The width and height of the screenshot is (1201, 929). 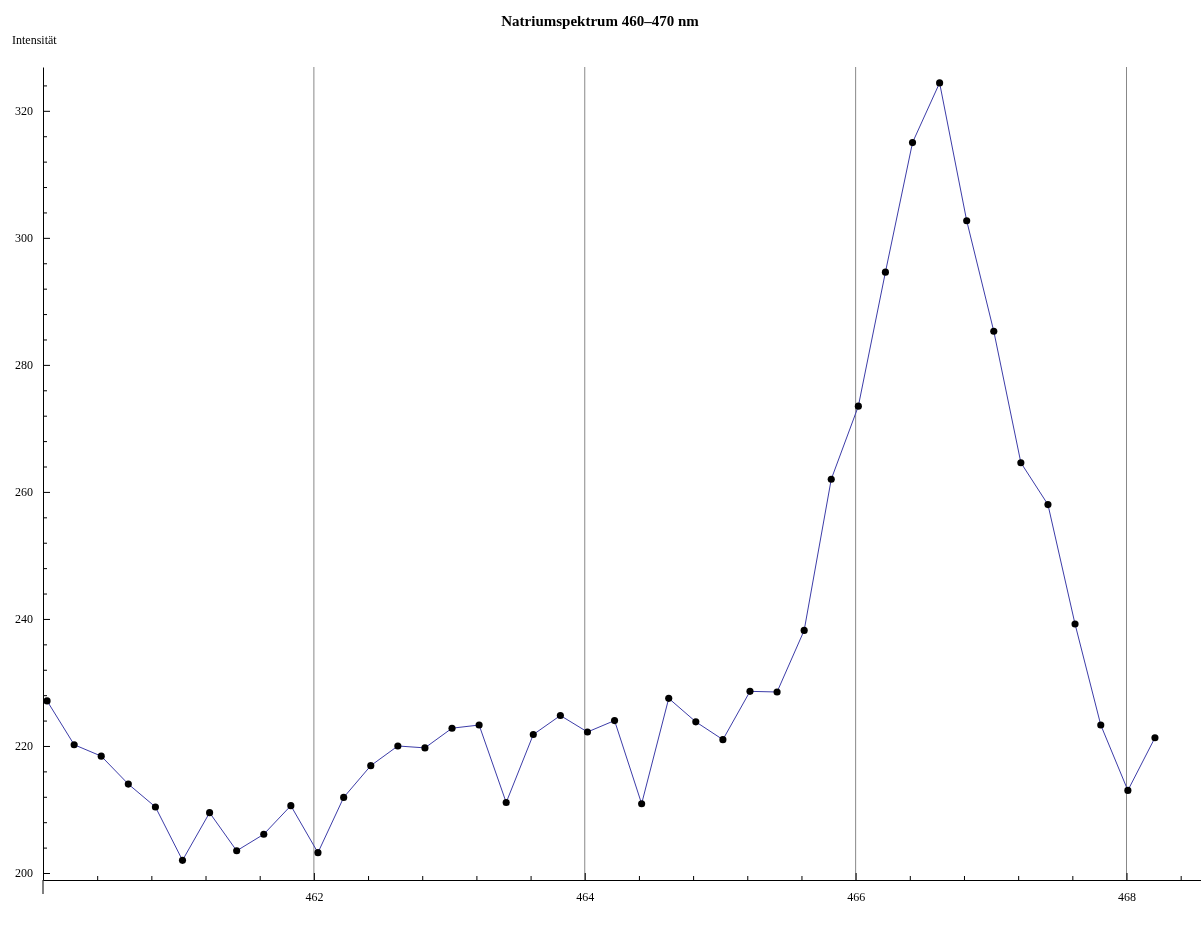 What do you see at coordinates (24, 111) in the screenshot?
I see `y-tick-label: 320` at bounding box center [24, 111].